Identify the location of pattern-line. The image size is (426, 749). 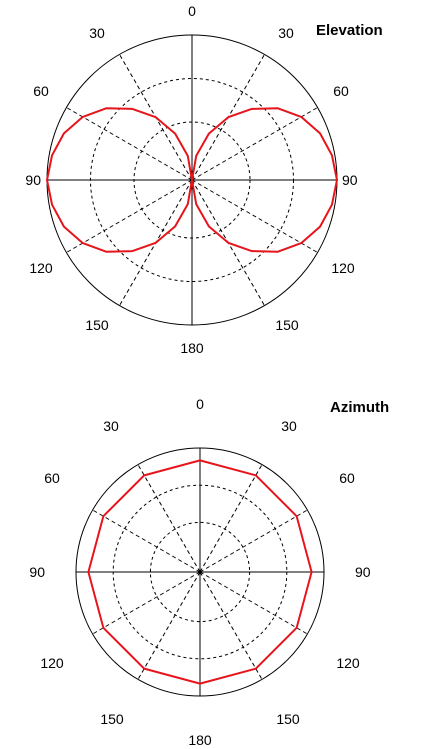
(192, 180).